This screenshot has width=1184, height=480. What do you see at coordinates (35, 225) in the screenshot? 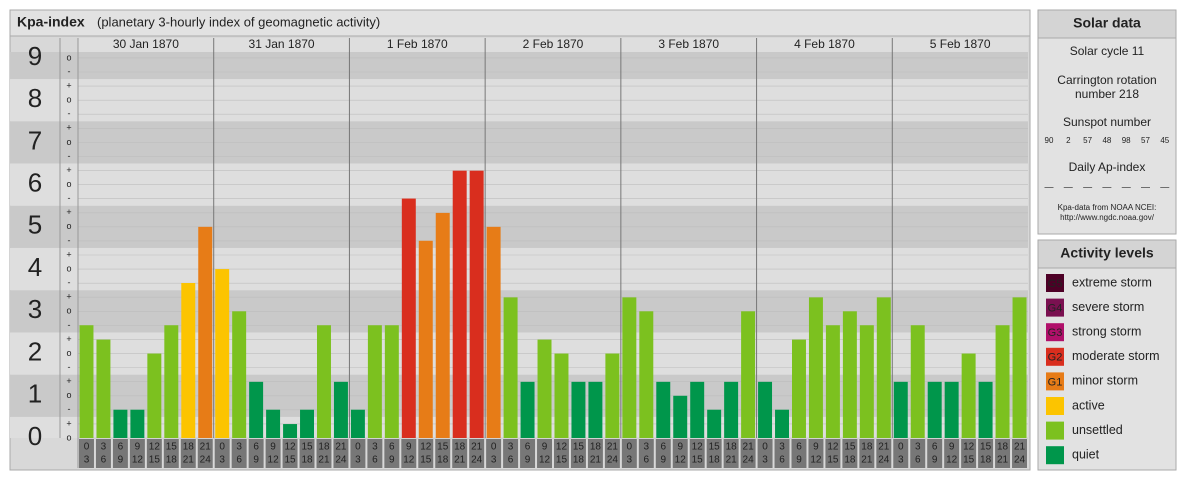
I see `y-tick-label: 5` at bounding box center [35, 225].